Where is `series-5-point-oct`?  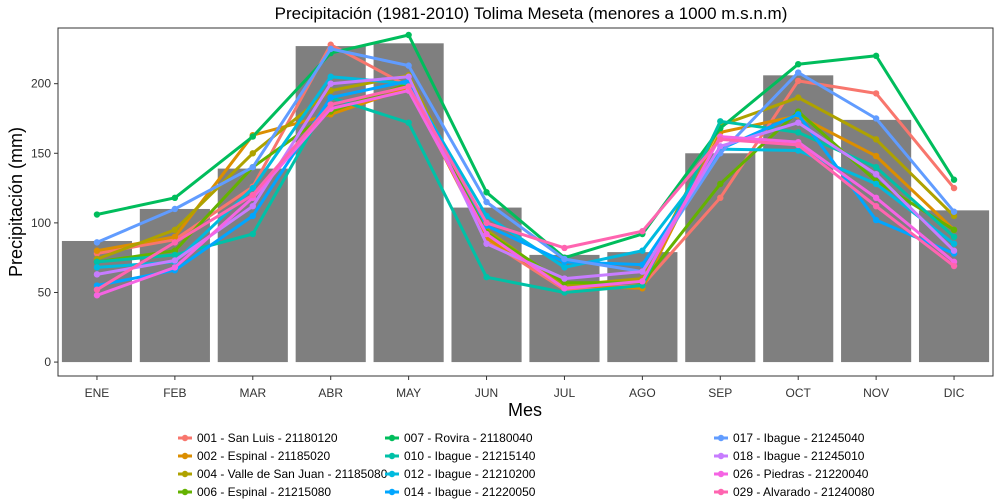 series-5-point-oct is located at coordinates (798, 64).